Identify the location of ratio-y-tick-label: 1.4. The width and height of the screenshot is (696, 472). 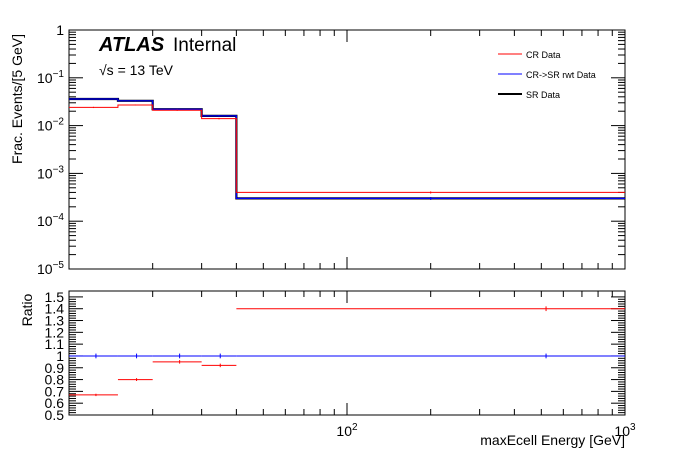
(55, 309).